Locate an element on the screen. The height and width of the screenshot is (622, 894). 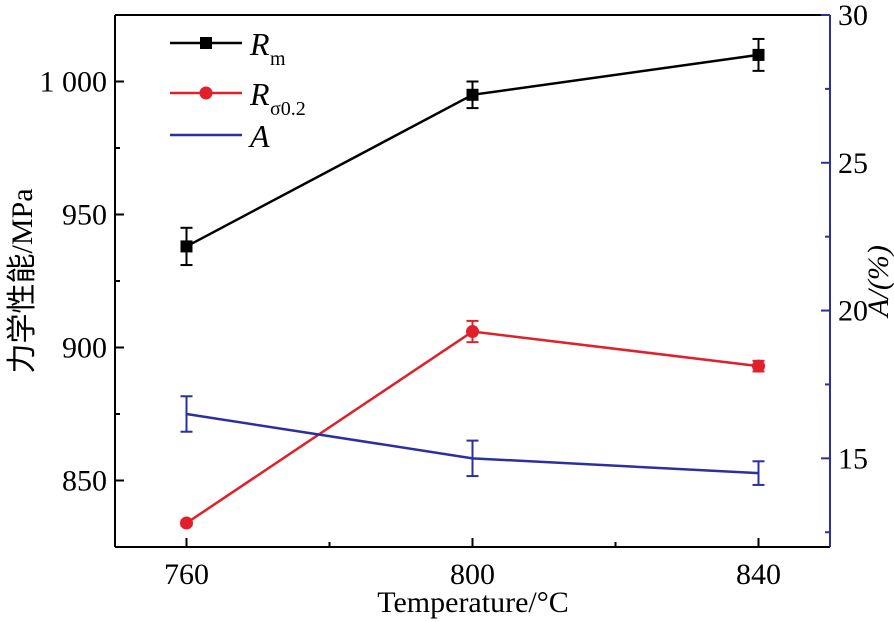
y2-tick-label: 20 is located at coordinates (853, 311).